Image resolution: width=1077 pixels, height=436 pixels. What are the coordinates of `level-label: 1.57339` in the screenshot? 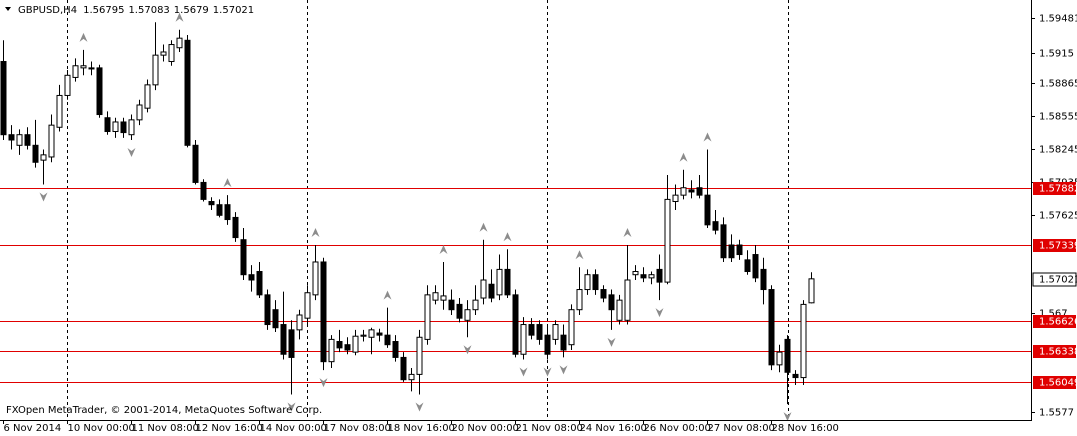 It's located at (1058, 246).